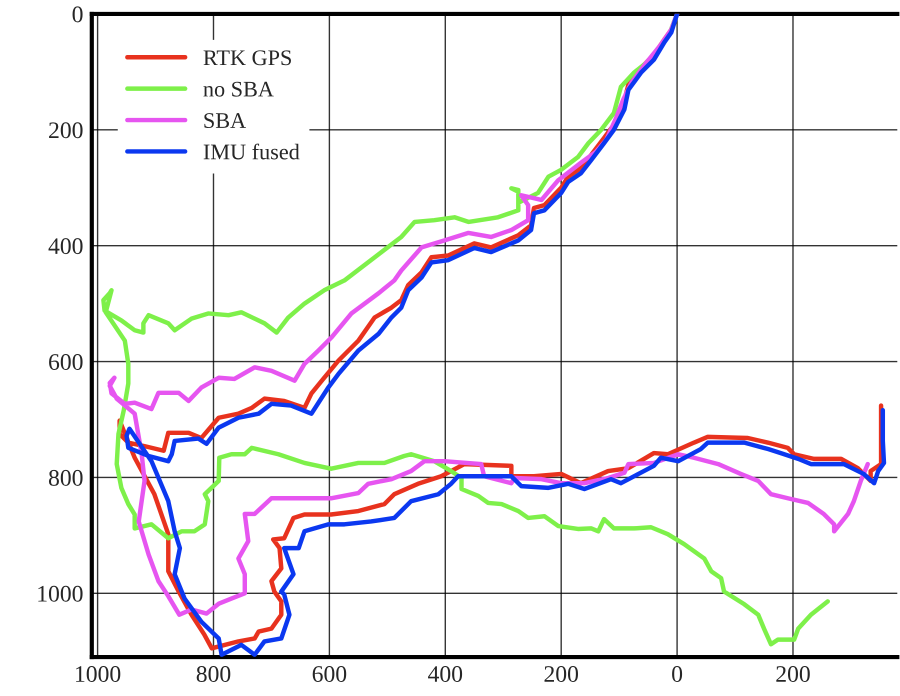 Image resolution: width=900 pixels, height=696 pixels. Describe the element at coordinates (66, 362) in the screenshot. I see `y-tick-label: 600` at that location.